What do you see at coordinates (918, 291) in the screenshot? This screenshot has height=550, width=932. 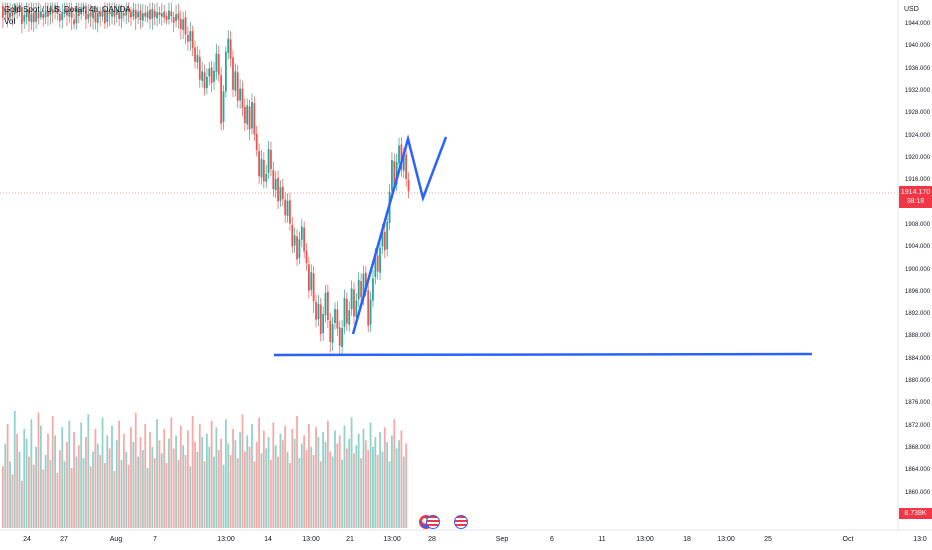 I see `price-tick-label: 1896.000` at bounding box center [918, 291].